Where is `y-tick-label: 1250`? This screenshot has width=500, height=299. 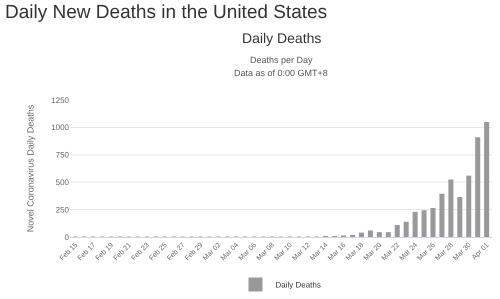 y-tick-label: 1250 is located at coordinates (60, 100).